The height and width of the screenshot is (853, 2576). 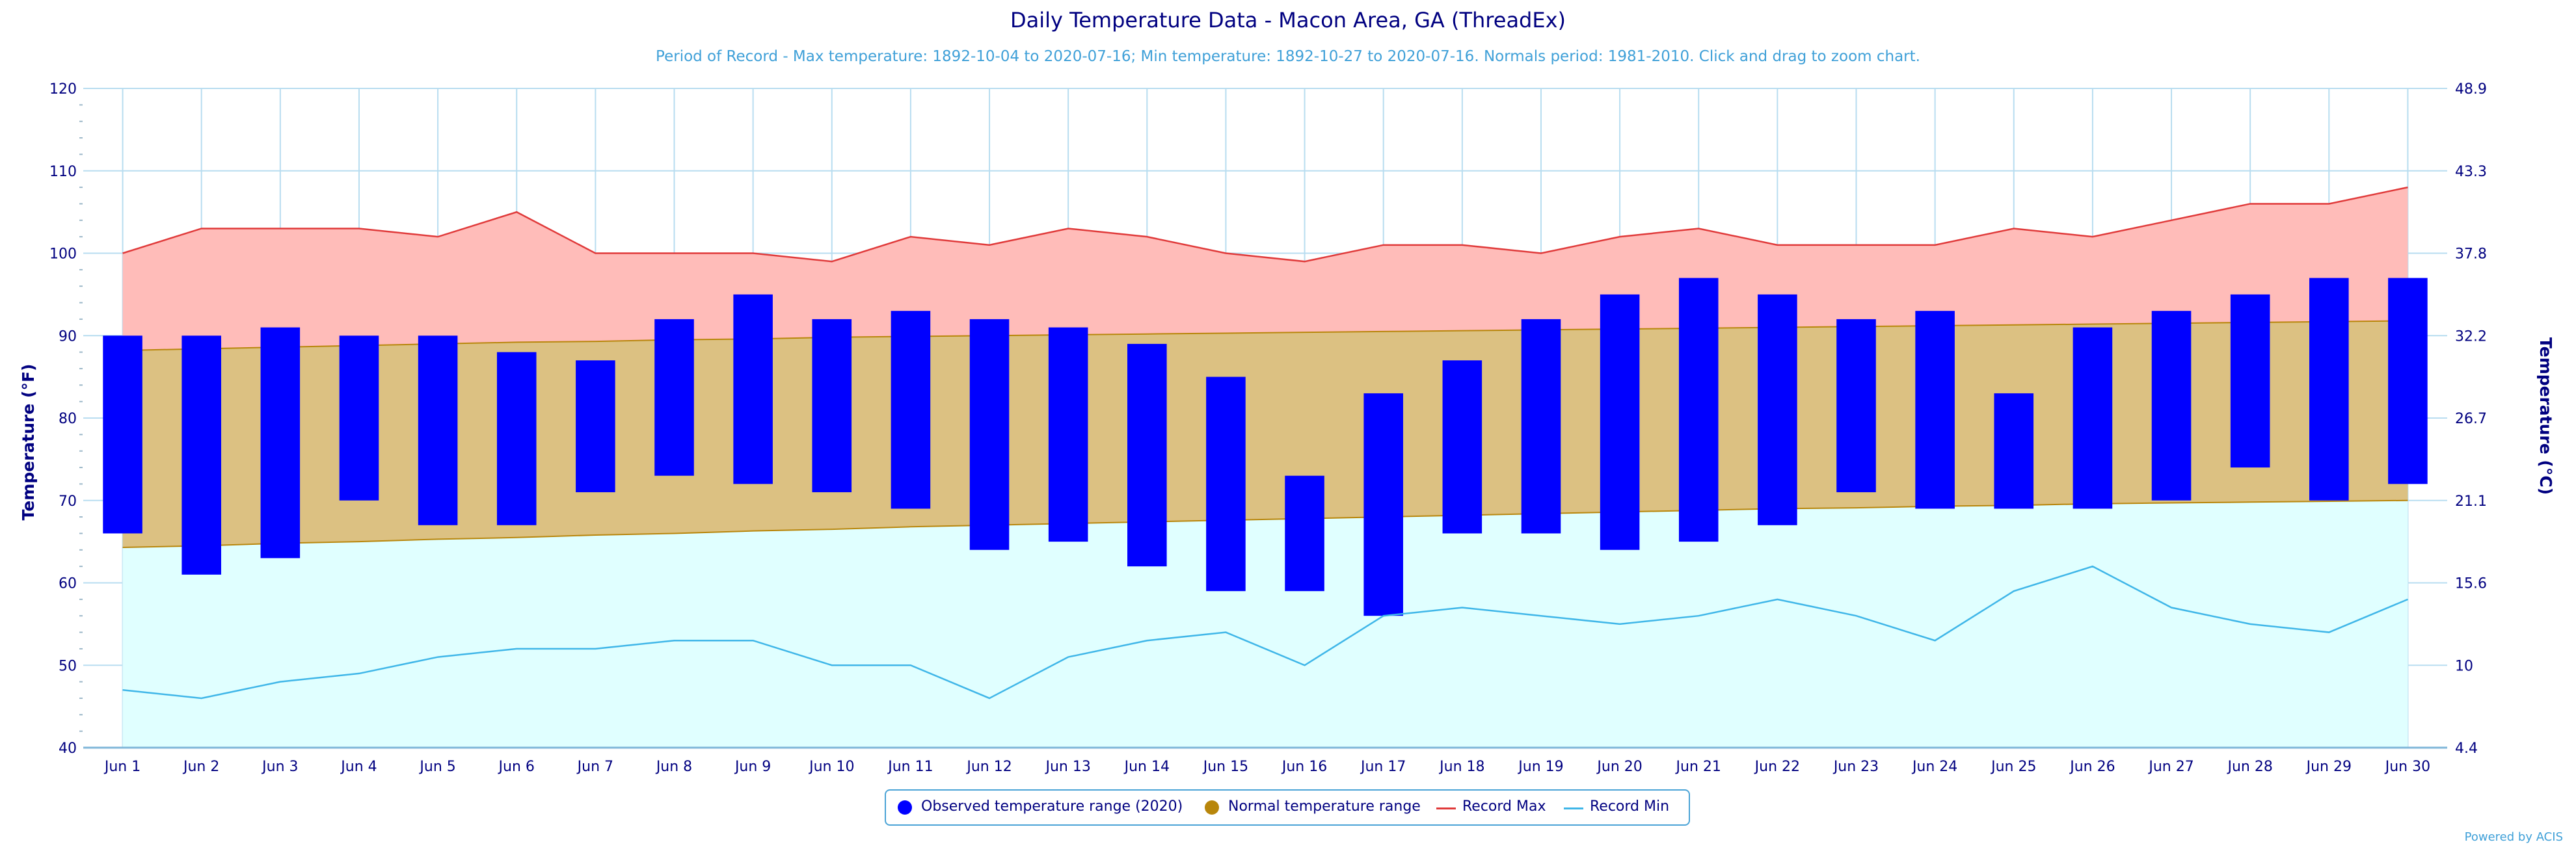 I want to click on x-tick-label: Jun 12, so click(x=988, y=767).